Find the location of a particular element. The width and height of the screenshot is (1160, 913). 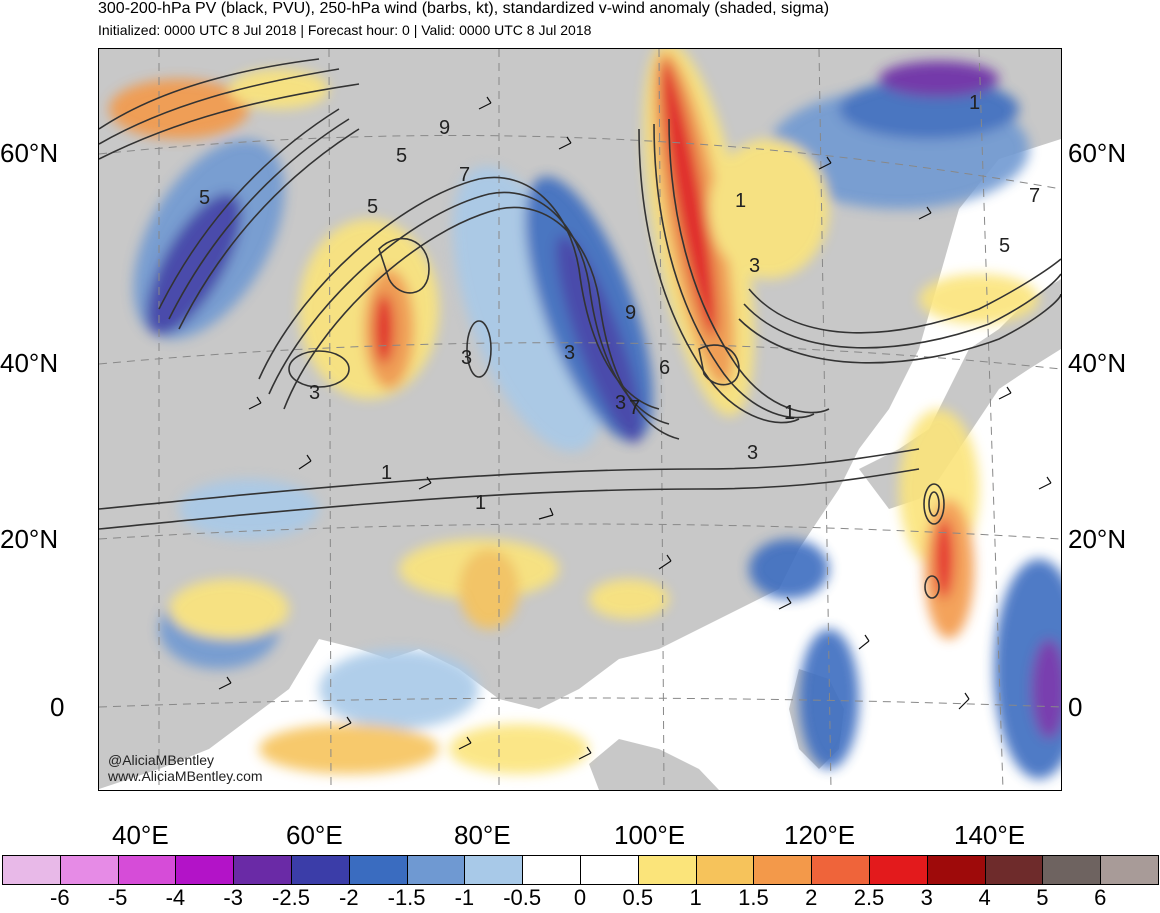

colorbar-label: -5 is located at coordinates (117, 897).